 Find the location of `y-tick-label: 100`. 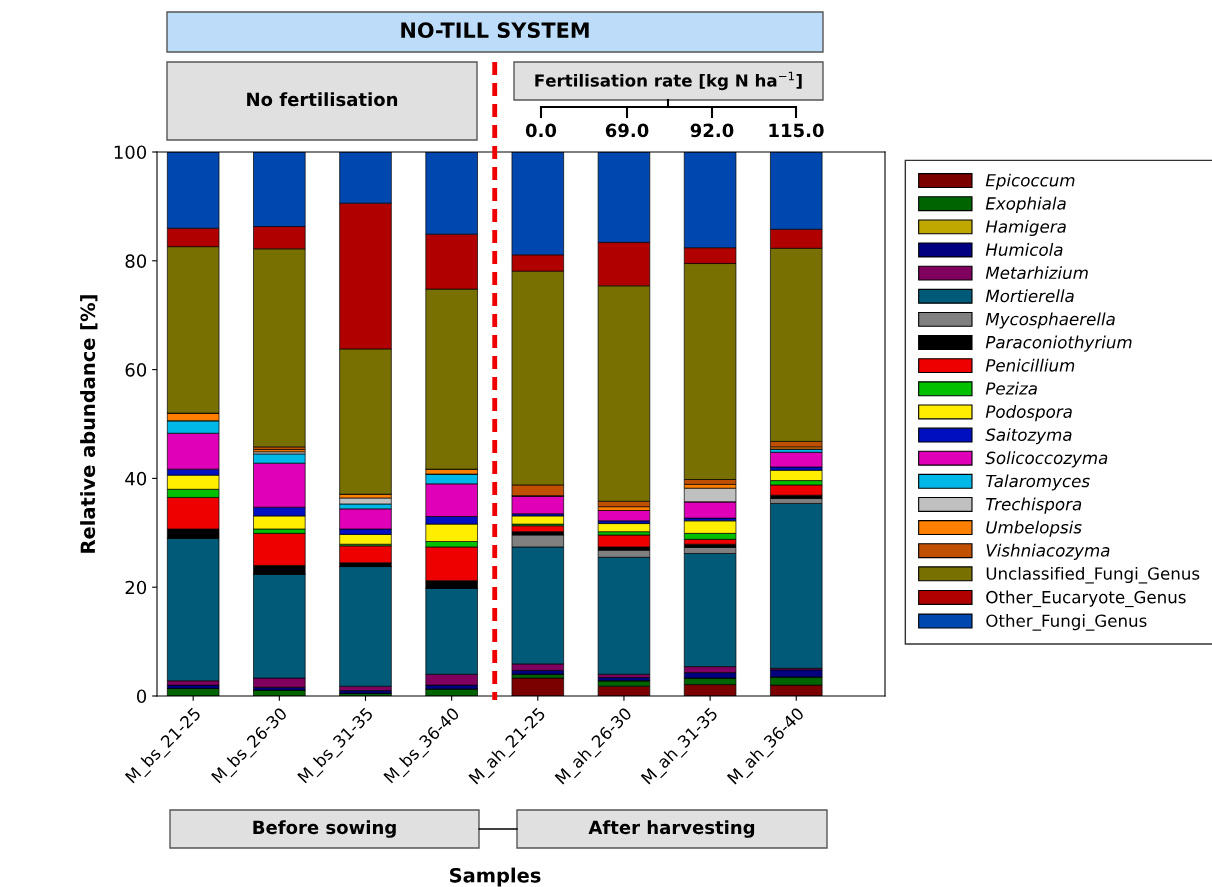

y-tick-label: 100 is located at coordinates (130, 152).